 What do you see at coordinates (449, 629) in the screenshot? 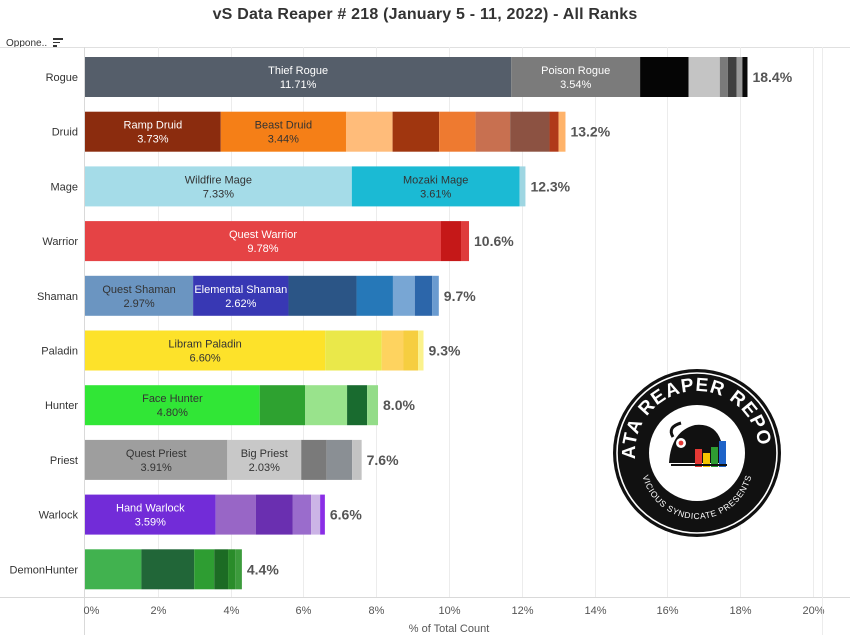
I see `x-axis-title: % of Total Count` at bounding box center [449, 629].